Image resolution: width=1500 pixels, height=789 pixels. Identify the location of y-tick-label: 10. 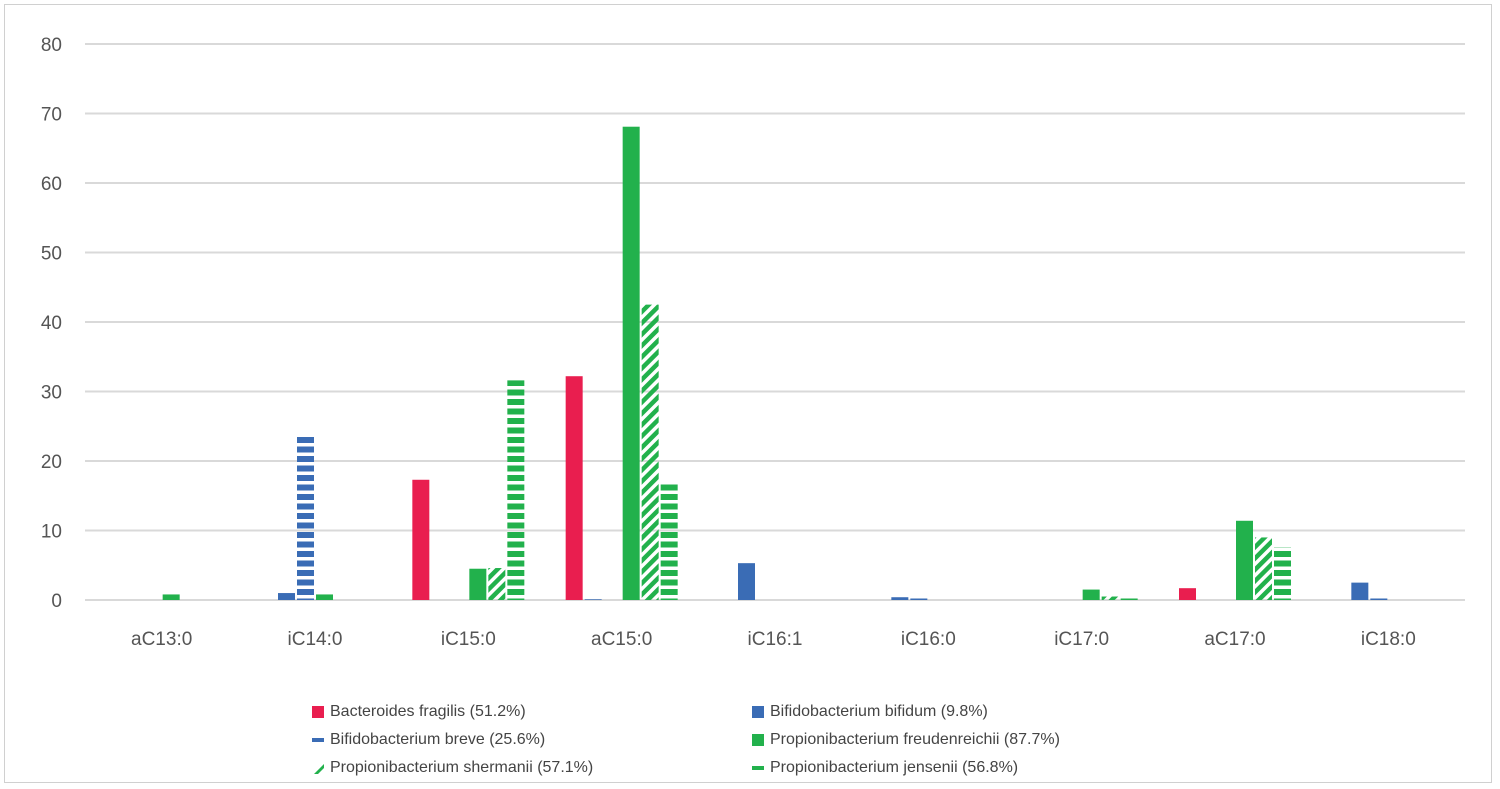
(51, 532).